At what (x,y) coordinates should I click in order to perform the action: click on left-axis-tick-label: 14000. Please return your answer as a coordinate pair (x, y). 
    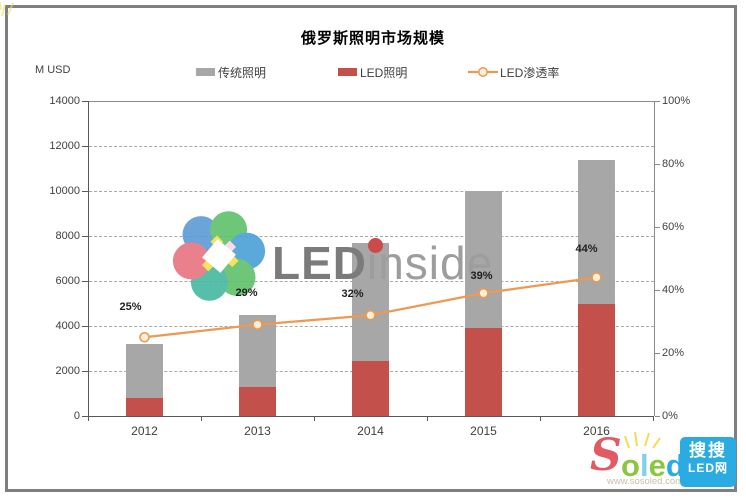
    Looking at the image, I should click on (64, 101).